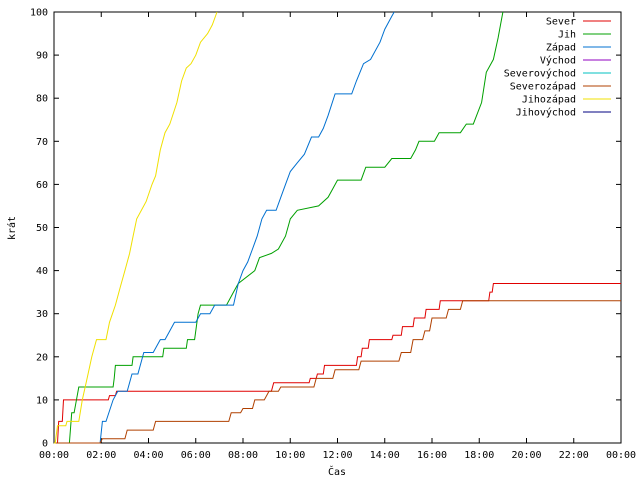 The height and width of the screenshot is (480, 640). Describe the element at coordinates (540, 74) in the screenshot. I see `legend-label: Severovýchod` at that location.